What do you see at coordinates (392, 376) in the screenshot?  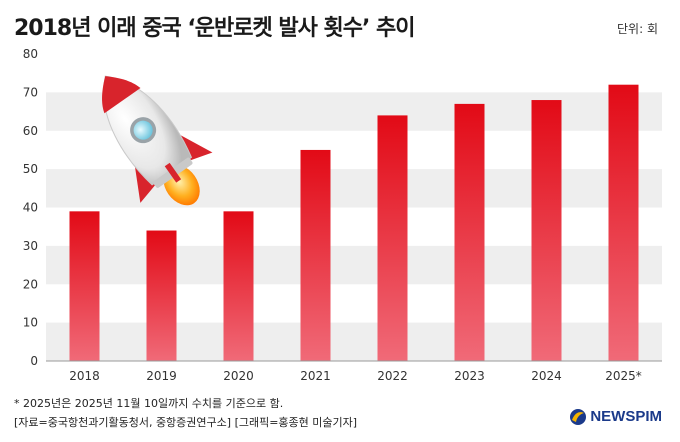 I see `x-tick-label: 2022` at bounding box center [392, 376].